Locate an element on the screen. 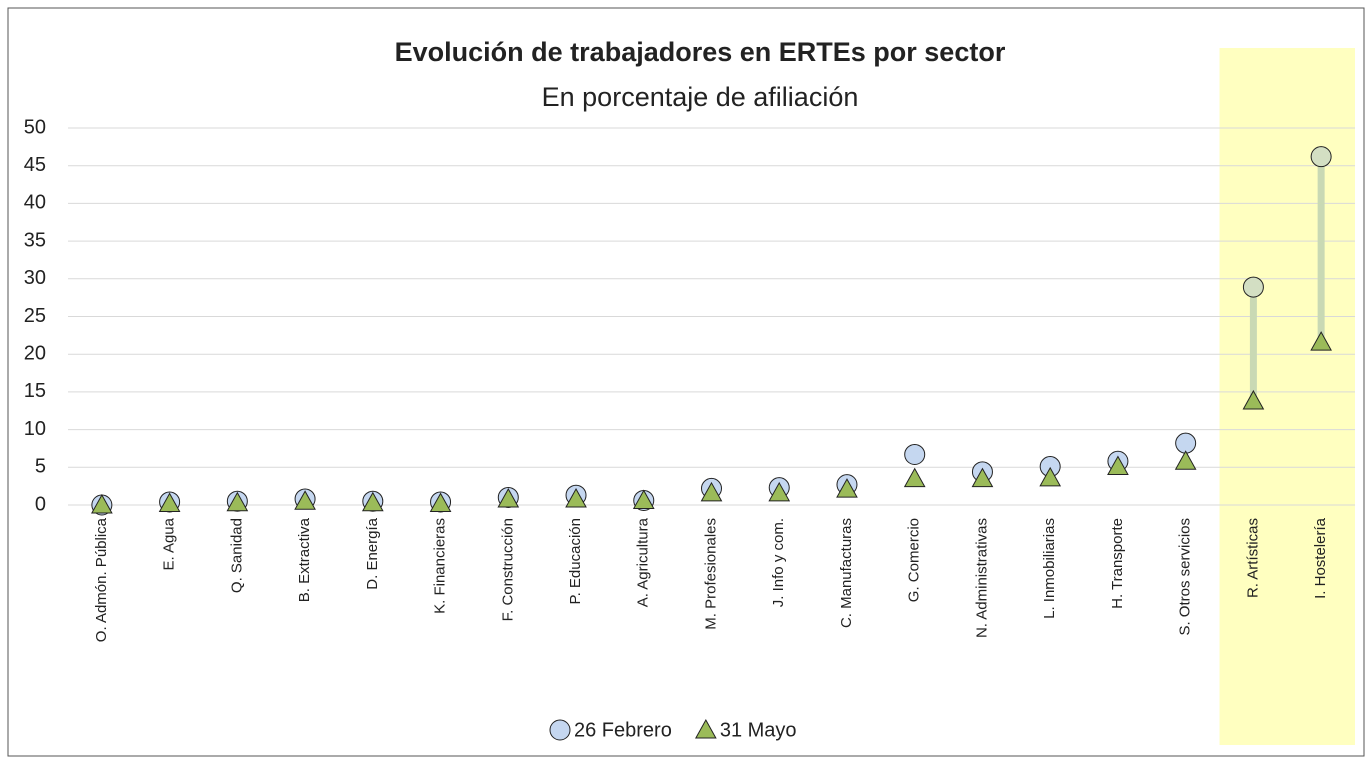  x-tick-label: M. Profesionales is located at coordinates (710, 574).